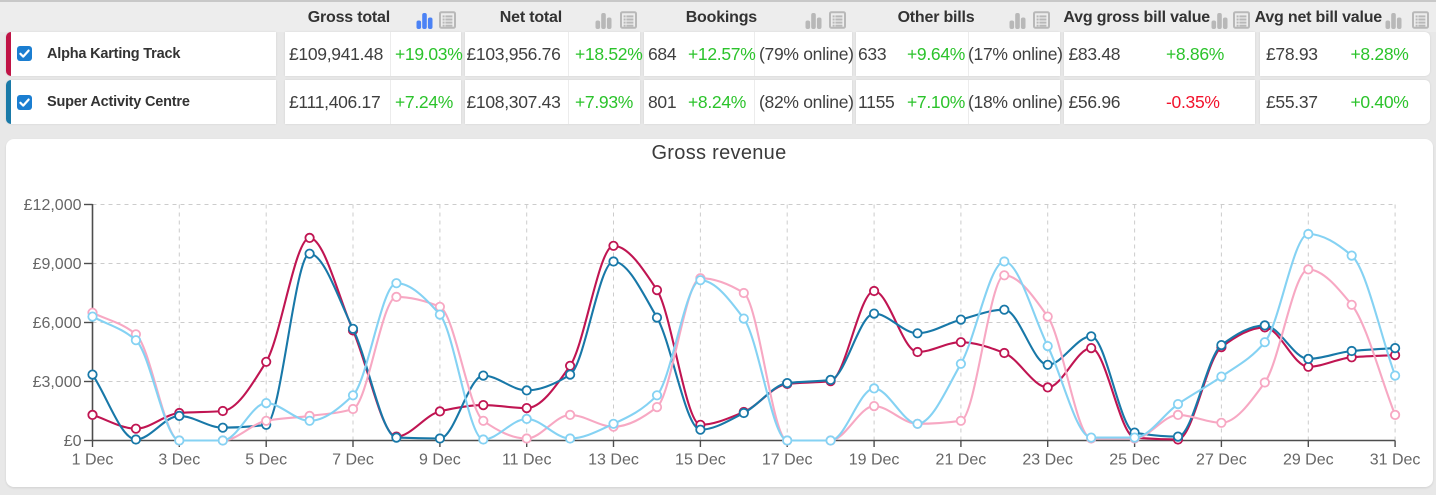 The height and width of the screenshot is (495, 1436). Describe the element at coordinates (266, 460) in the screenshot. I see `svg-text: 5 Dec` at that location.